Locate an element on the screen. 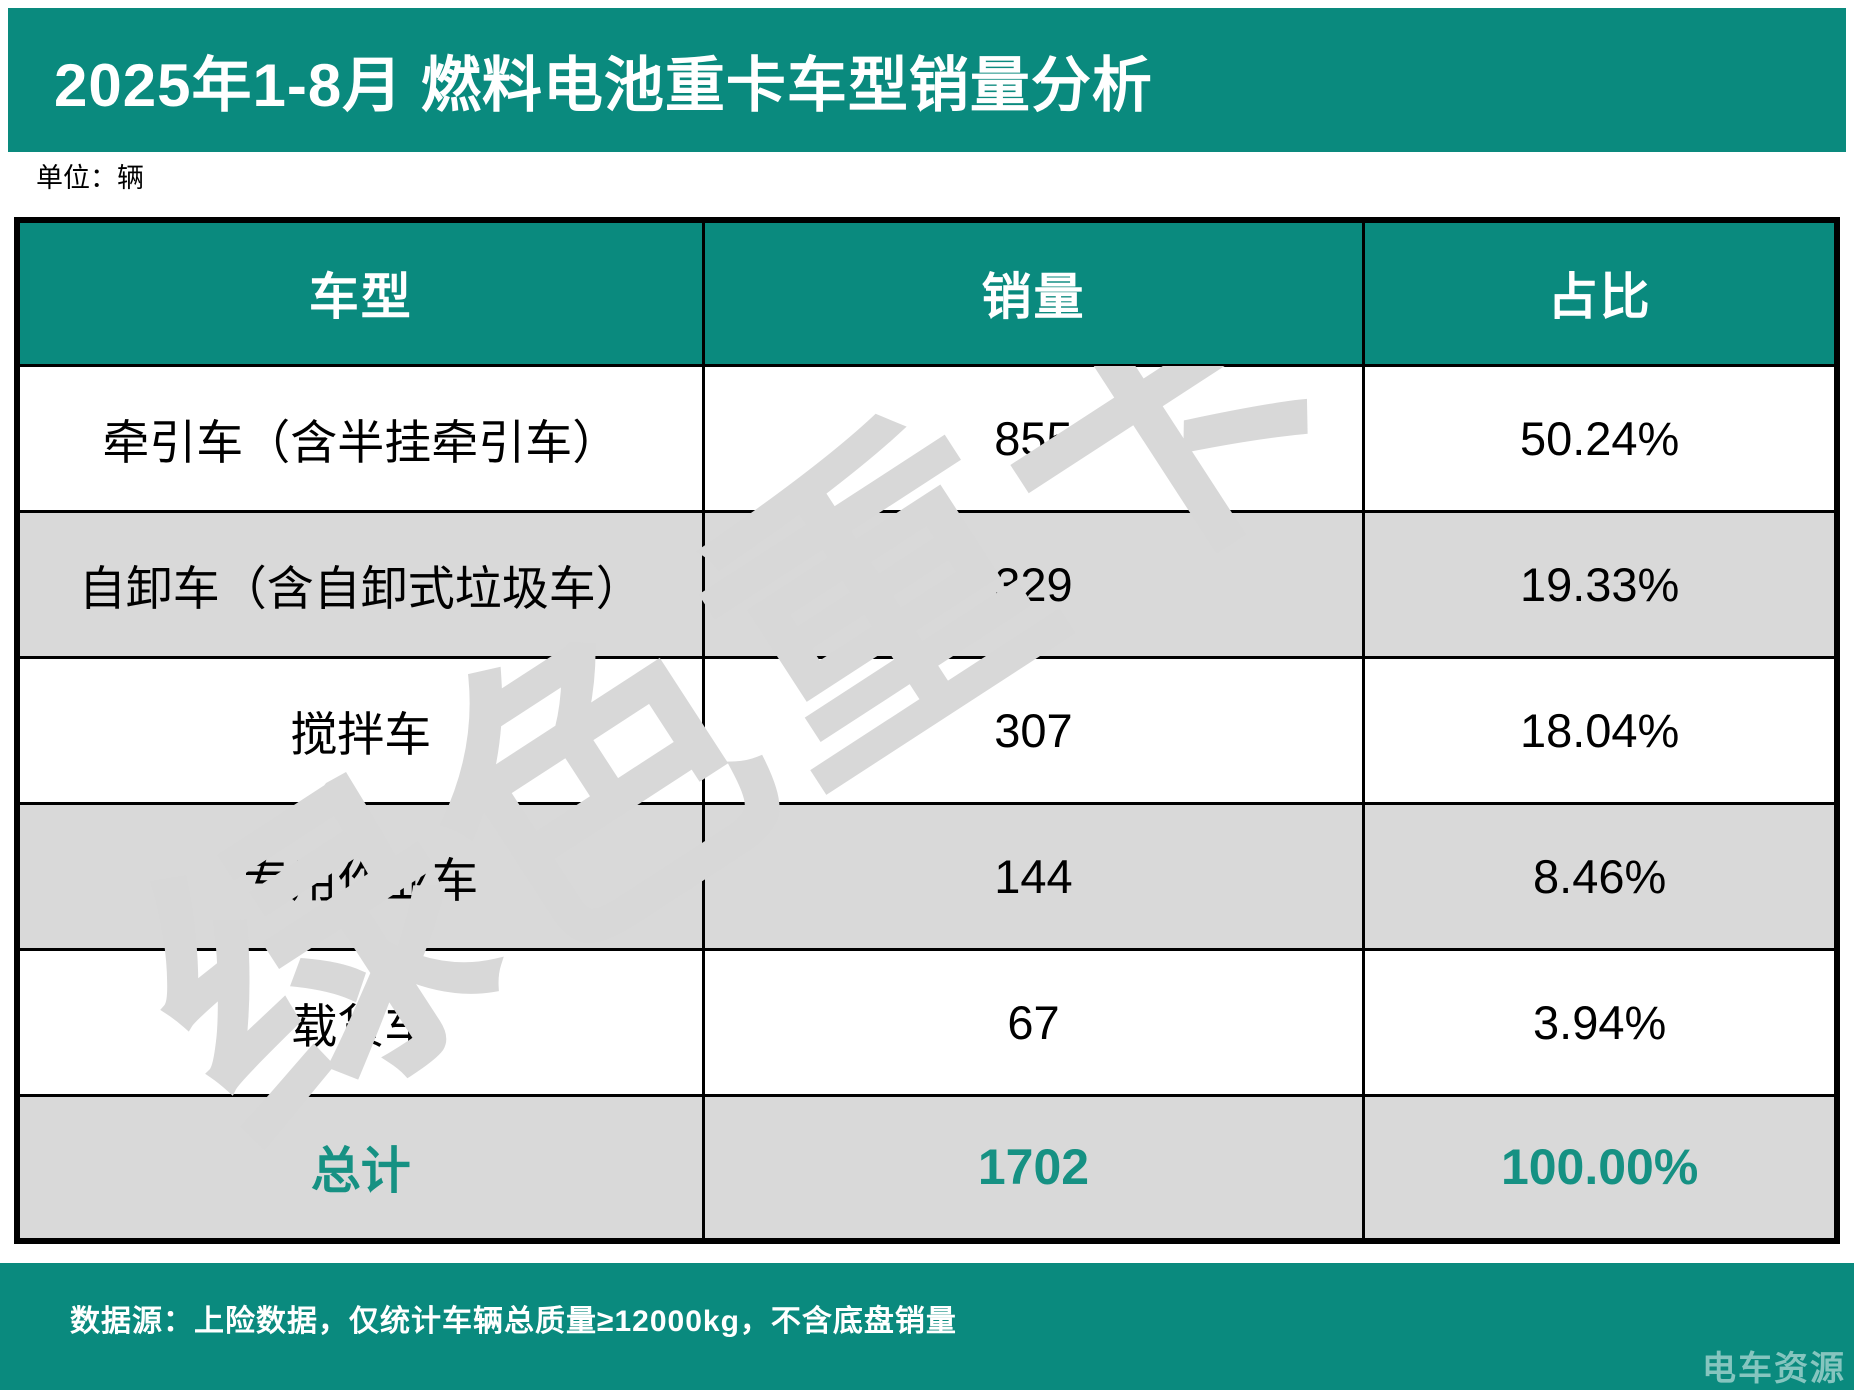  sales-cell: 307 is located at coordinates (1033, 730).